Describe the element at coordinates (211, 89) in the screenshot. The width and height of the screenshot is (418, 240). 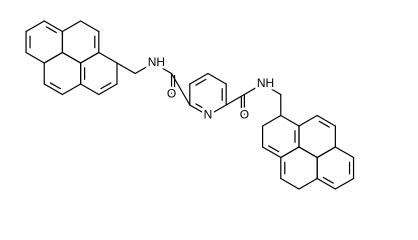
I see `atom-labels: NH O N O NH` at that location.